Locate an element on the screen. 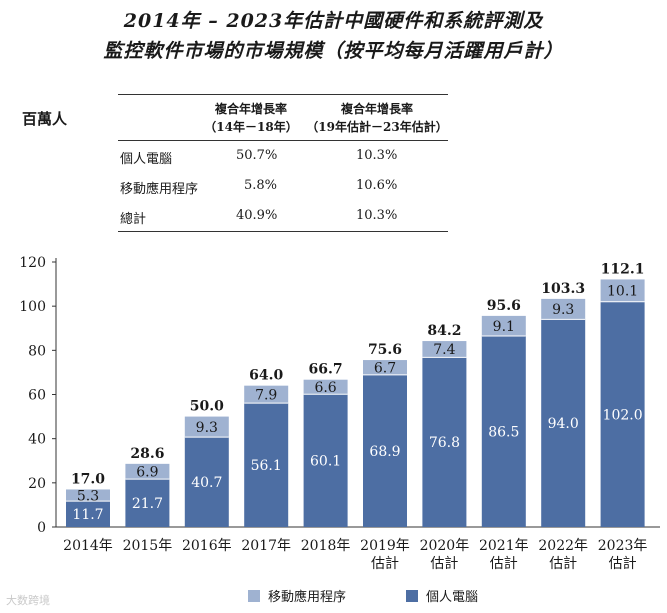 This screenshot has height=613, width=667. row-value-pc-2: 10.3% is located at coordinates (377, 155).